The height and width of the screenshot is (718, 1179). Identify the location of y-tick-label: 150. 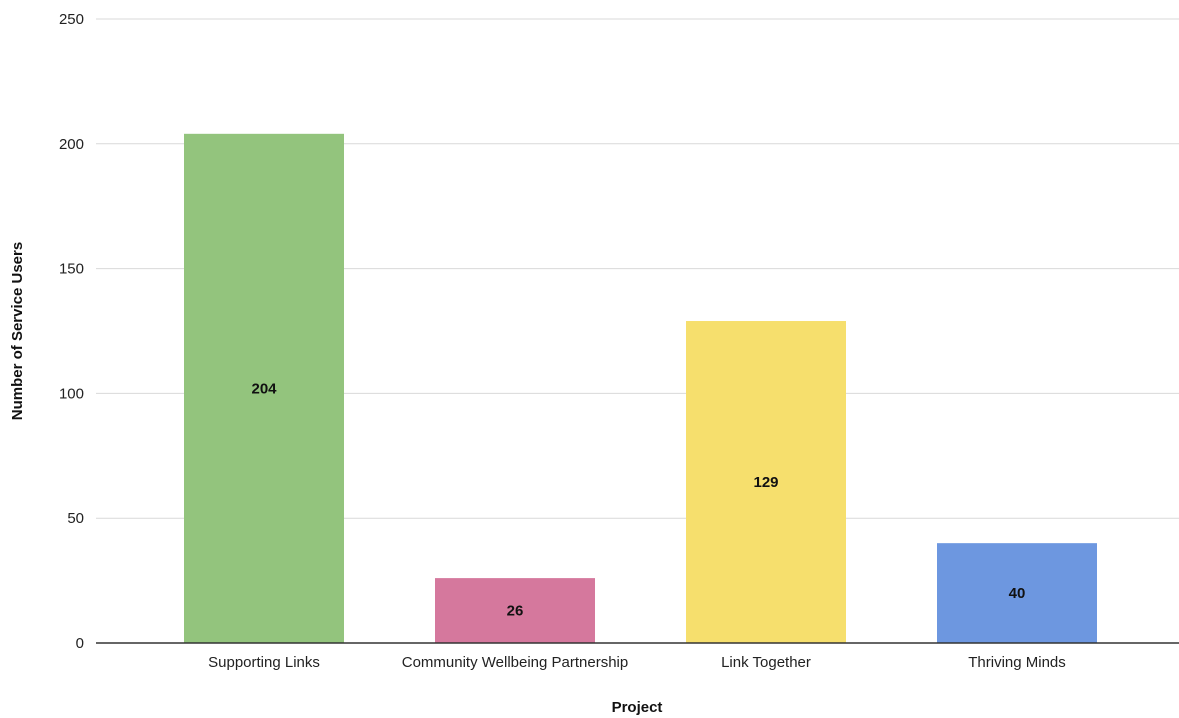
(71, 269).